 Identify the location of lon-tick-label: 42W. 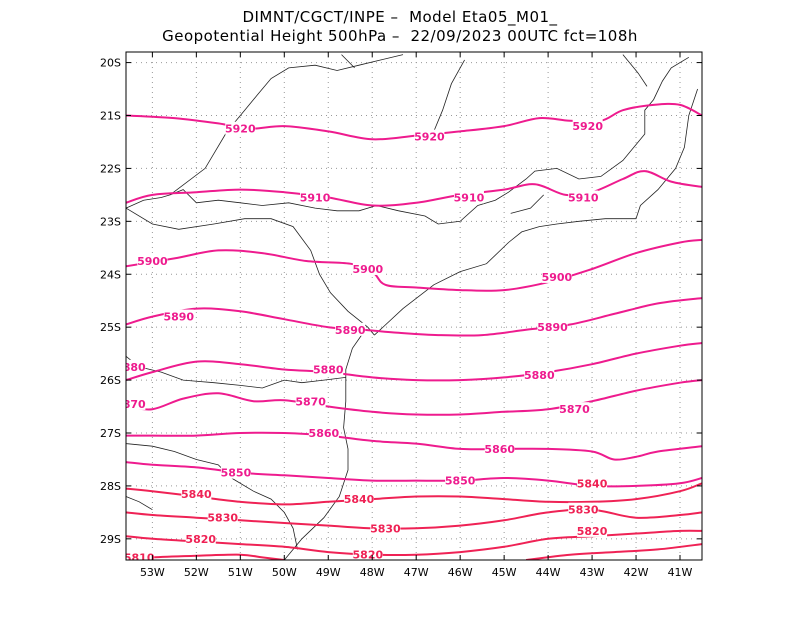
(636, 572).